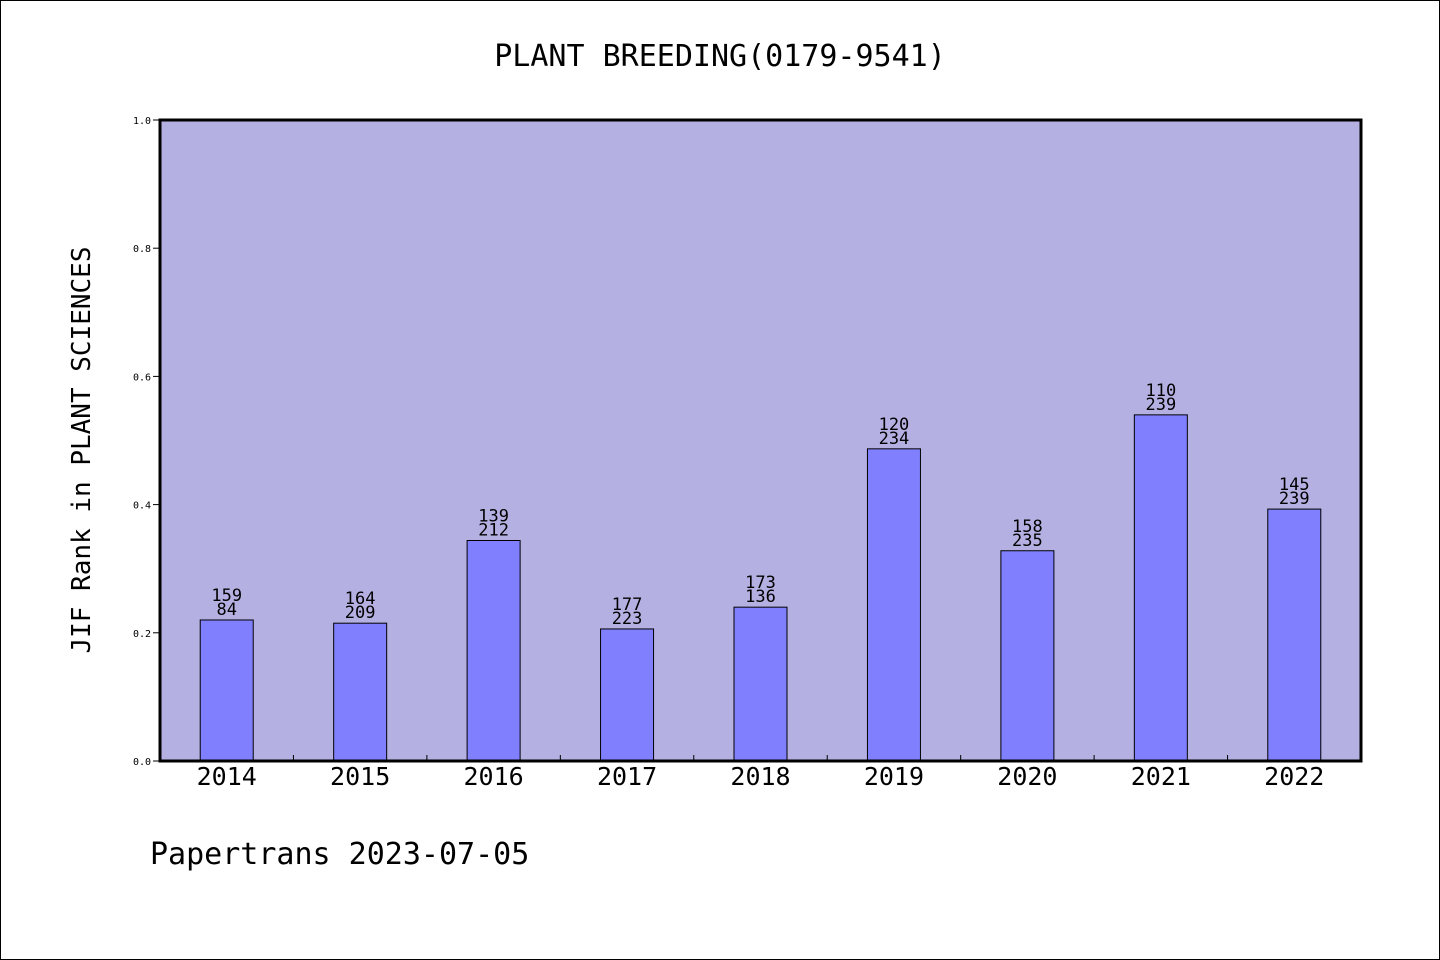  Describe the element at coordinates (82, 450) in the screenshot. I see `y-axis-label: JIF Rank in PLANT SCIENCES` at that location.